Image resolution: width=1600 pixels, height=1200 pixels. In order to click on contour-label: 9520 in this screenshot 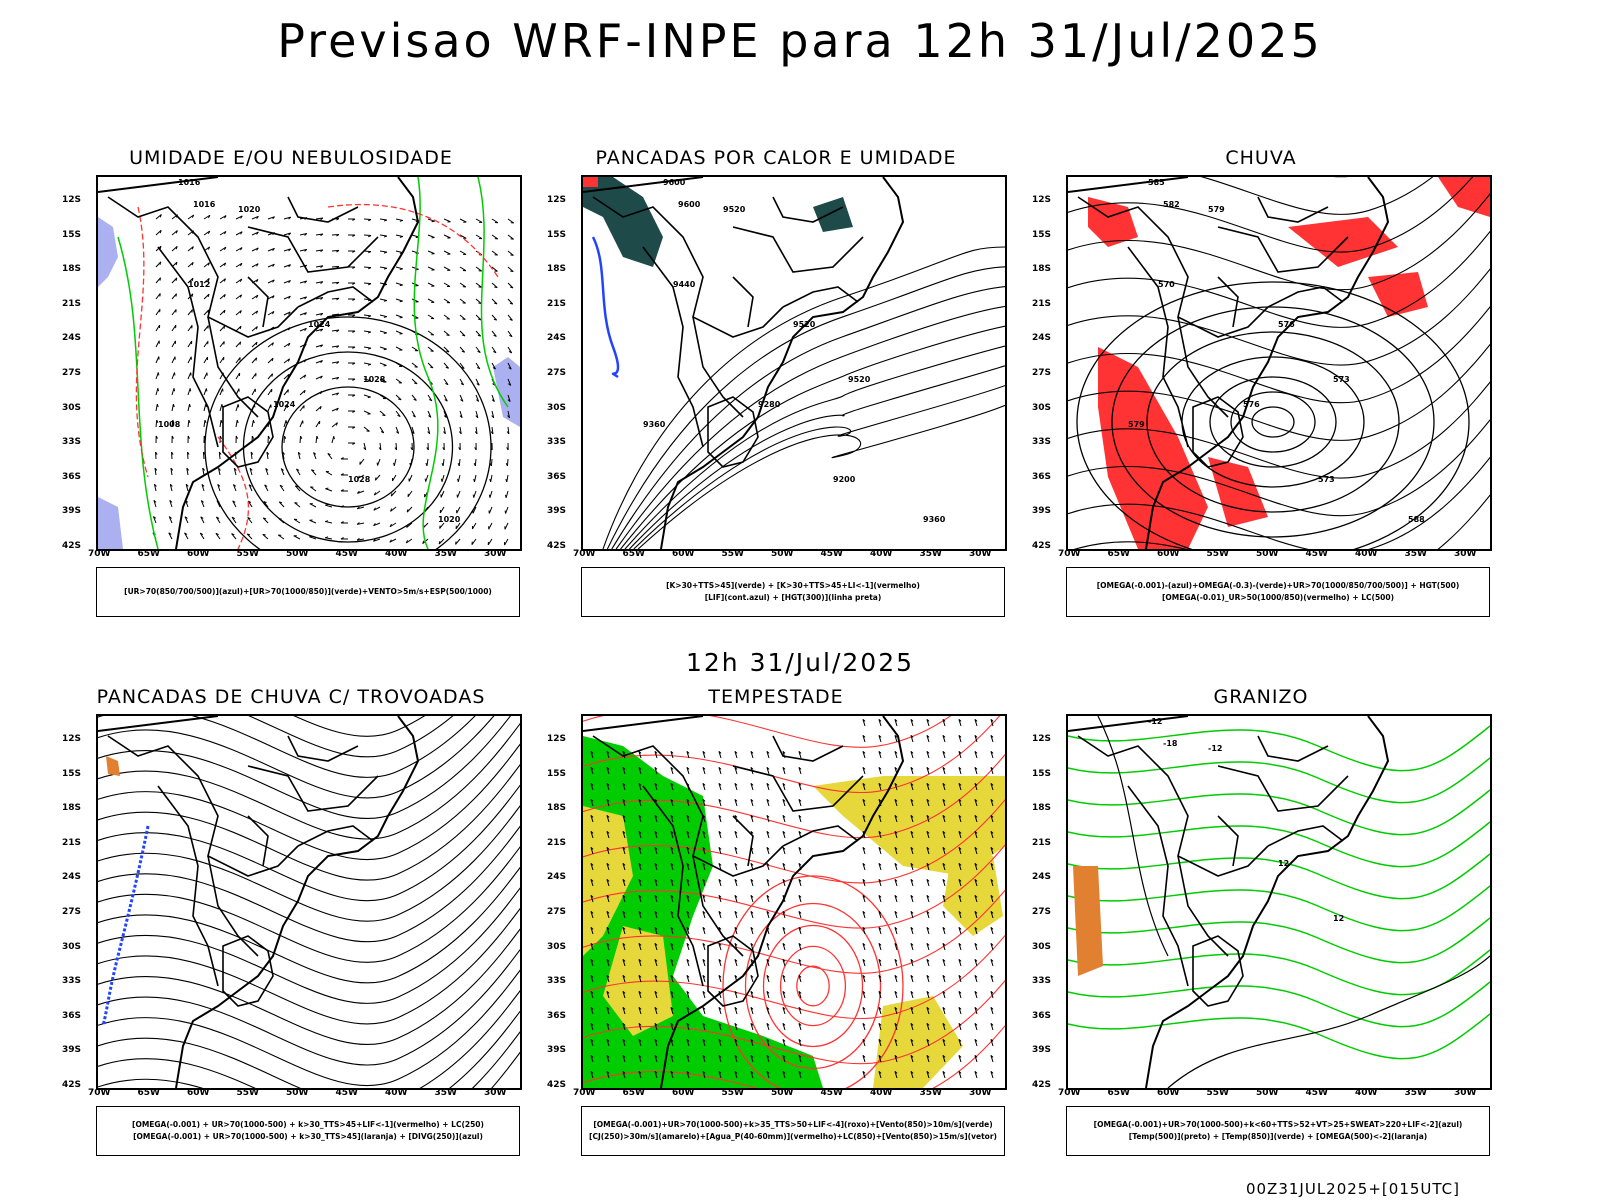, I will do `click(859, 379)`.